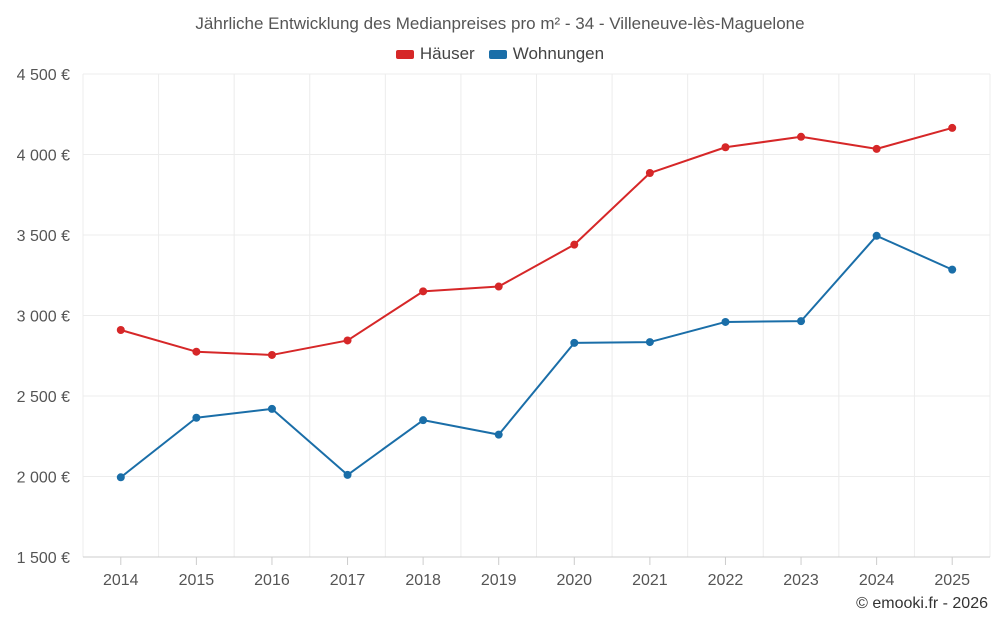 The width and height of the screenshot is (1000, 625). What do you see at coordinates (952, 580) in the screenshot?
I see `x-tick-label: 2025` at bounding box center [952, 580].